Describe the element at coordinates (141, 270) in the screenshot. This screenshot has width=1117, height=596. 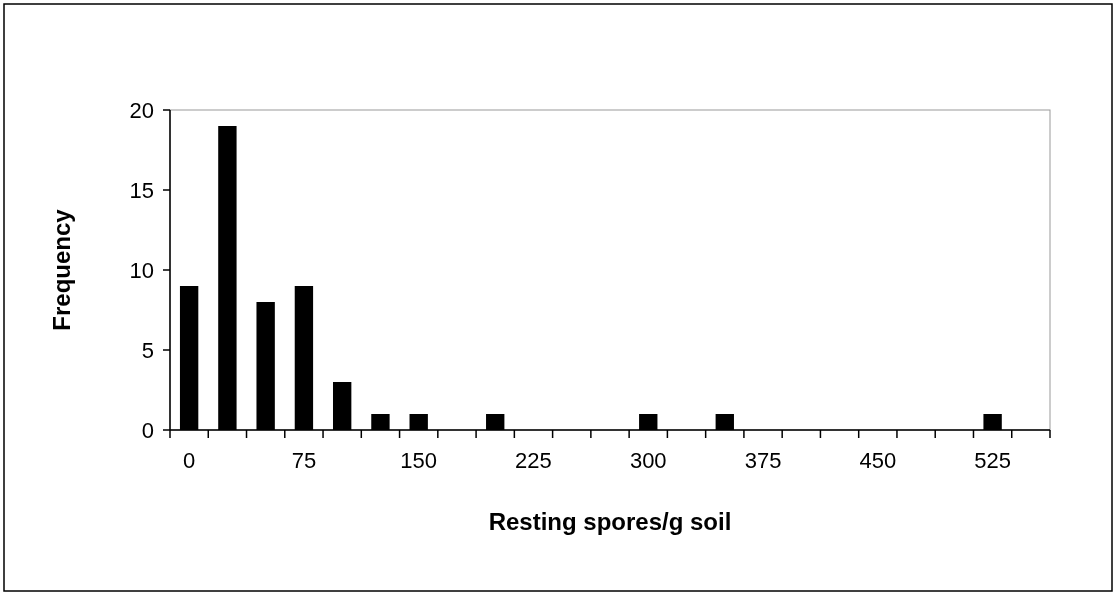
I see `y-tick-label: 10` at that location.